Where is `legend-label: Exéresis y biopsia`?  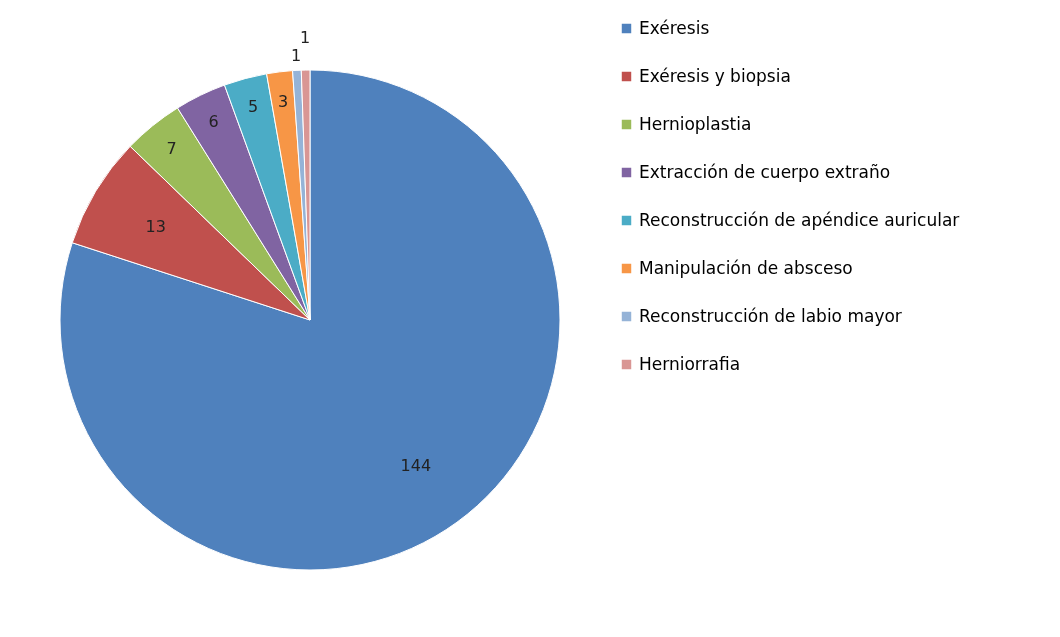
legend-label: Exéresis y biopsia is located at coordinates (715, 75).